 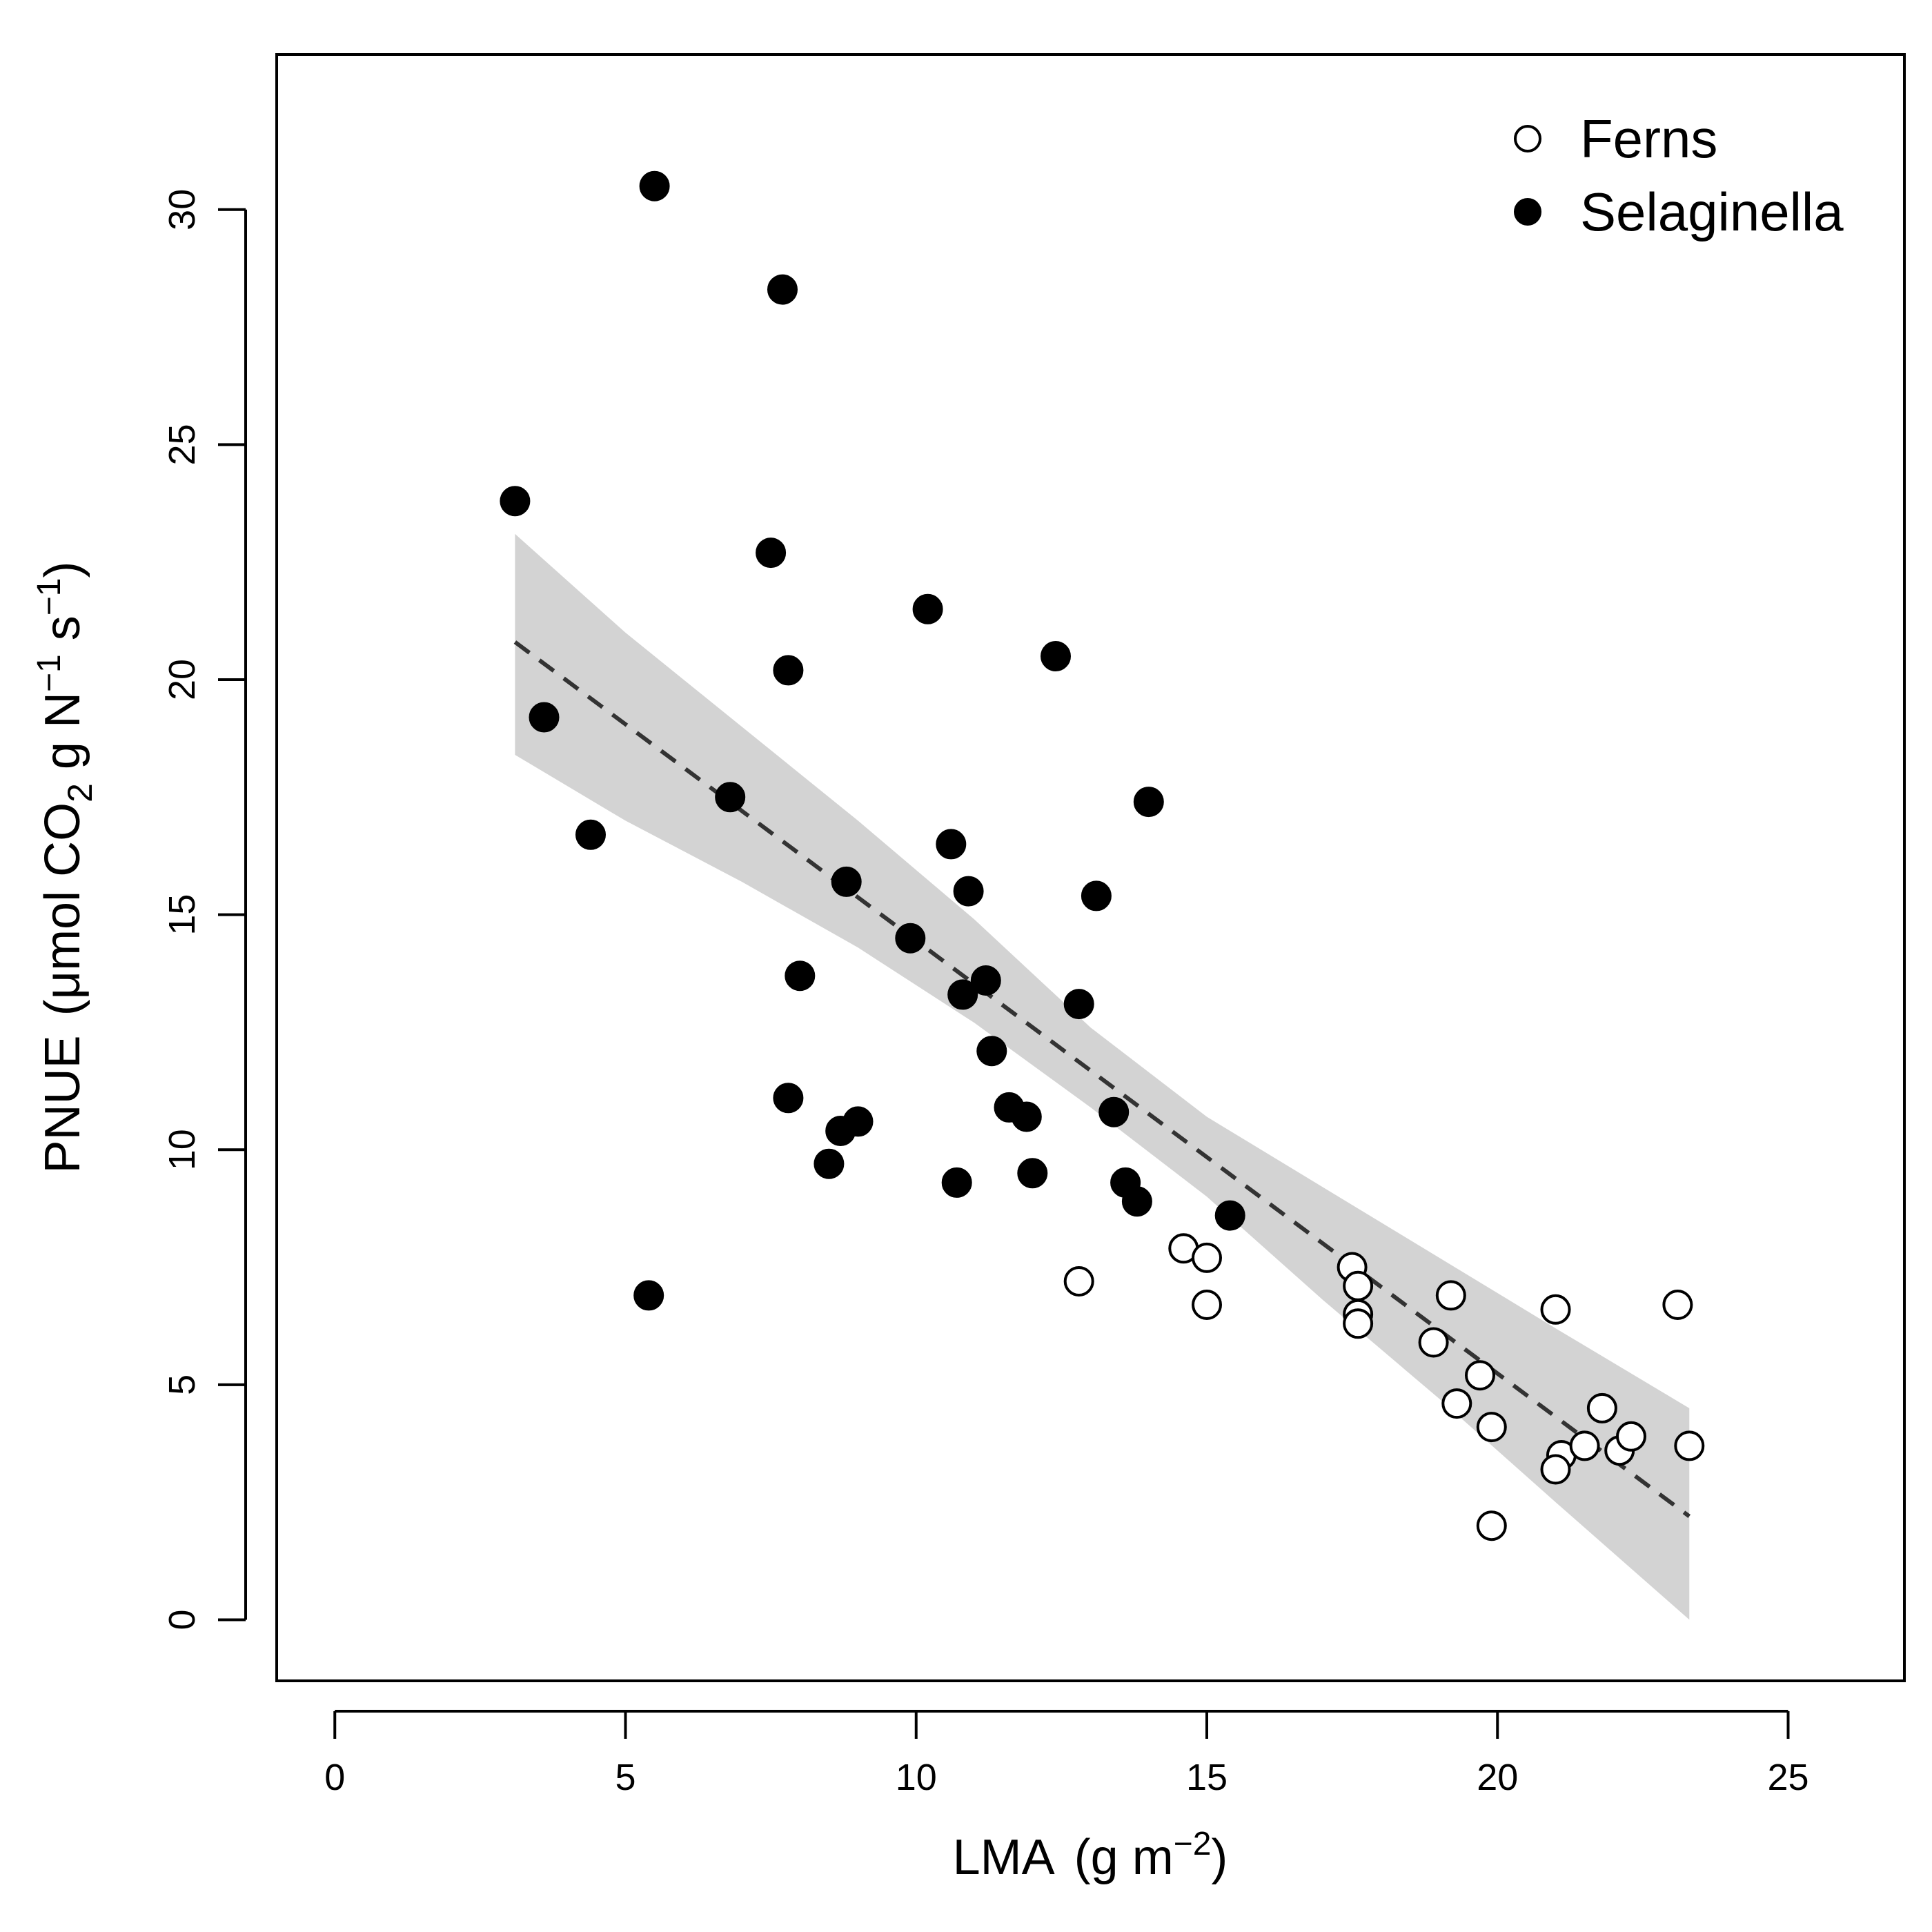 What do you see at coordinates (1090, 1855) in the screenshot?
I see `x-axis-title: LMA (g m−2)` at bounding box center [1090, 1855].